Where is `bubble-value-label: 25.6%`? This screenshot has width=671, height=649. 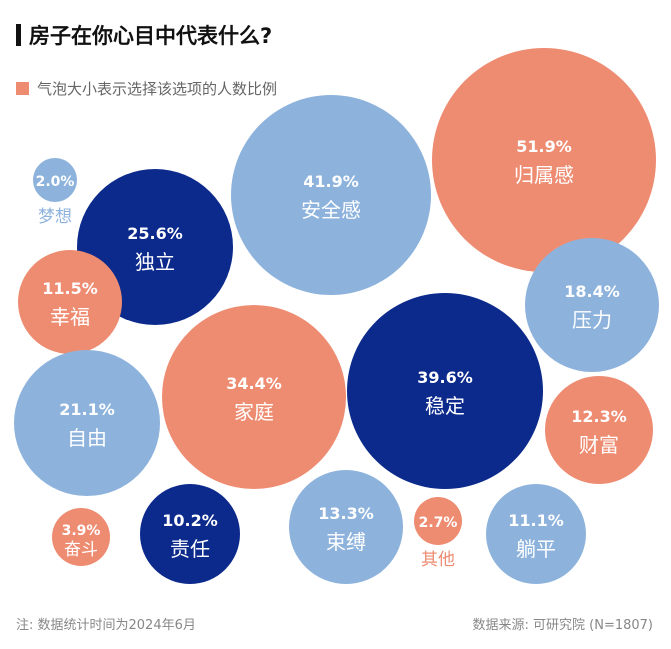 bubble-value-label: 25.6% is located at coordinates (155, 233).